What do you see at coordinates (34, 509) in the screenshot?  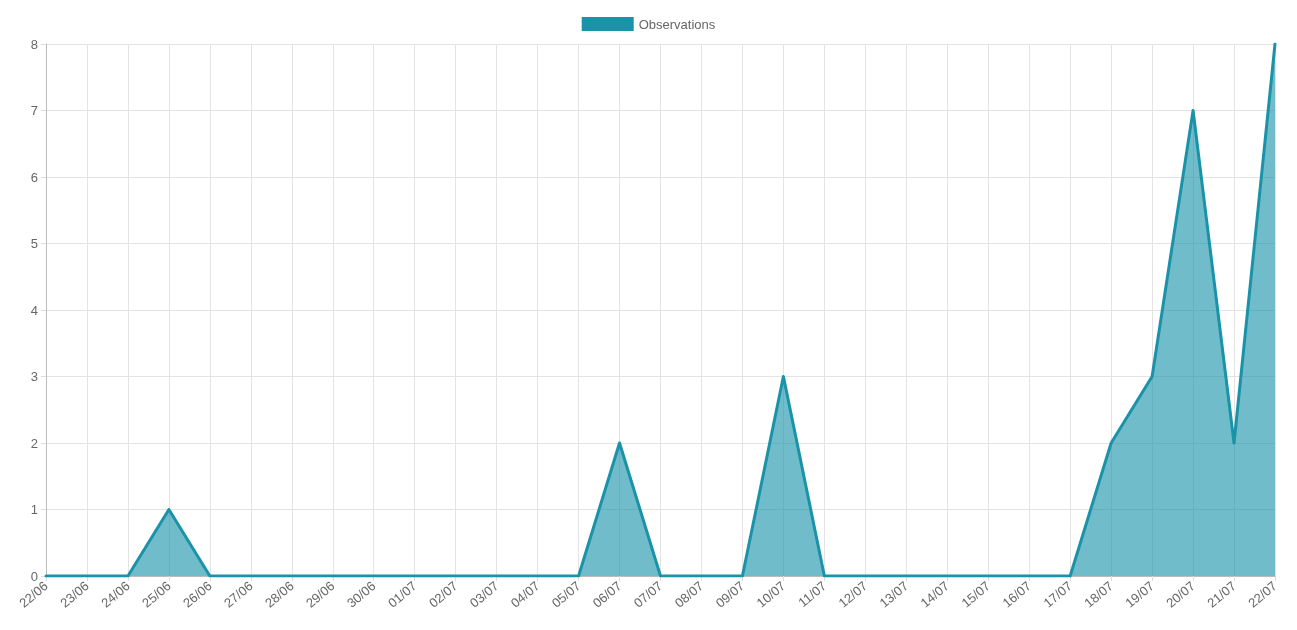 I see `y-tick-label: 1` at bounding box center [34, 509].